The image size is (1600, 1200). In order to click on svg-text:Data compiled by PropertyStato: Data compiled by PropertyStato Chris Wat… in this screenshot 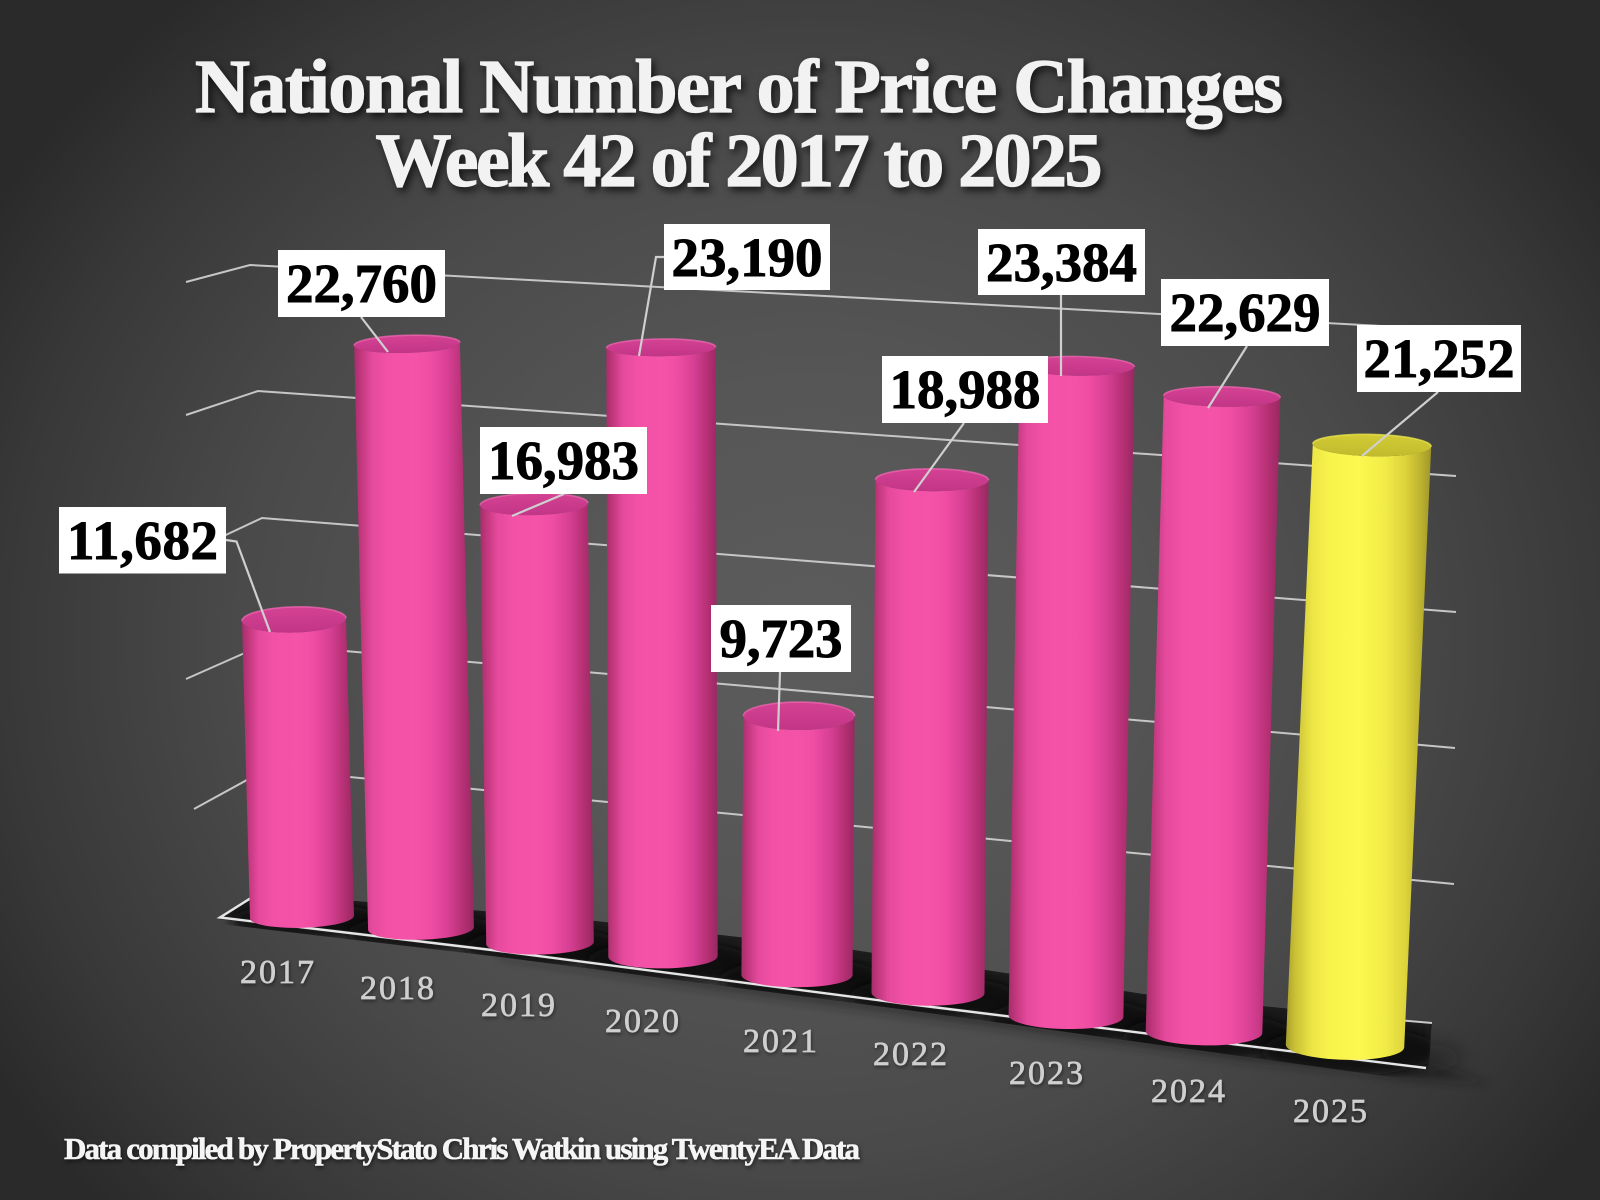, I will do `click(462, 1148)`.